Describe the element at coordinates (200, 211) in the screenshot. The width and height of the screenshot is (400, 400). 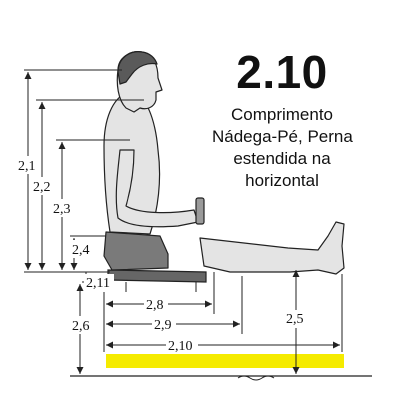
I see `grip-handle` at that location.